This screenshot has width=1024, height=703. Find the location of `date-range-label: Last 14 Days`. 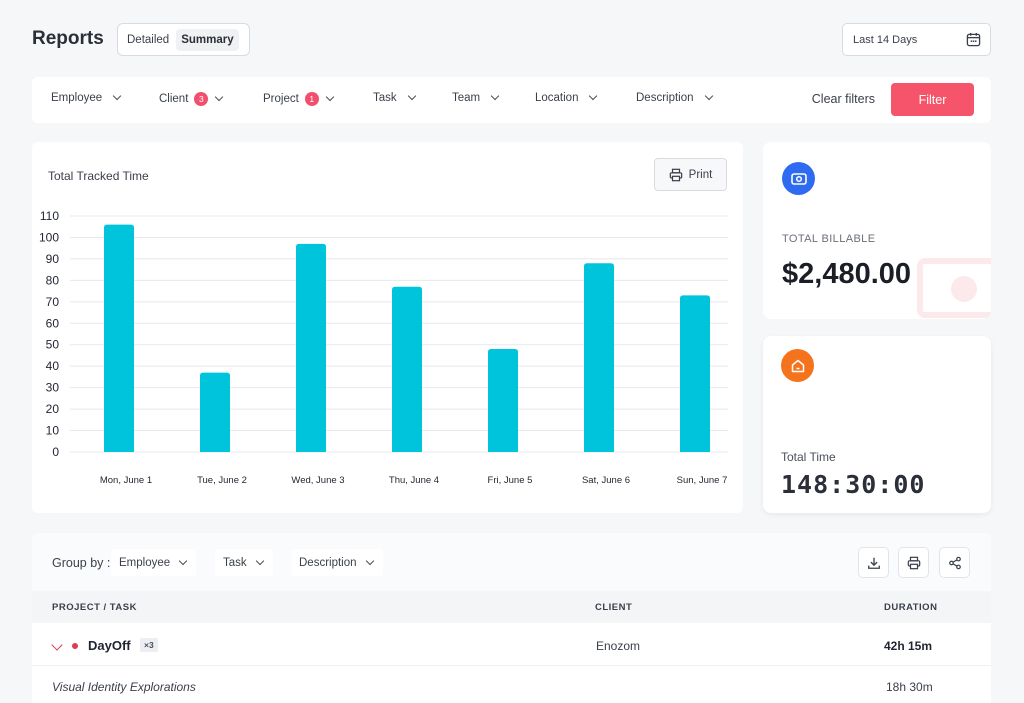

date-range-label: Last 14 Days is located at coordinates (885, 39).